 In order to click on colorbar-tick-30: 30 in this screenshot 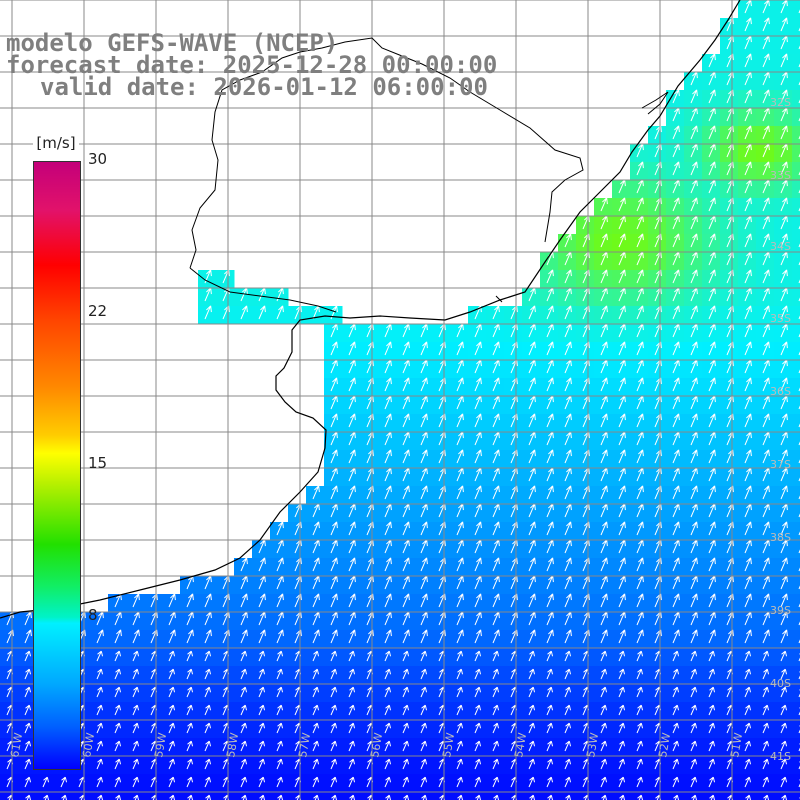, I will do `click(98, 159)`.